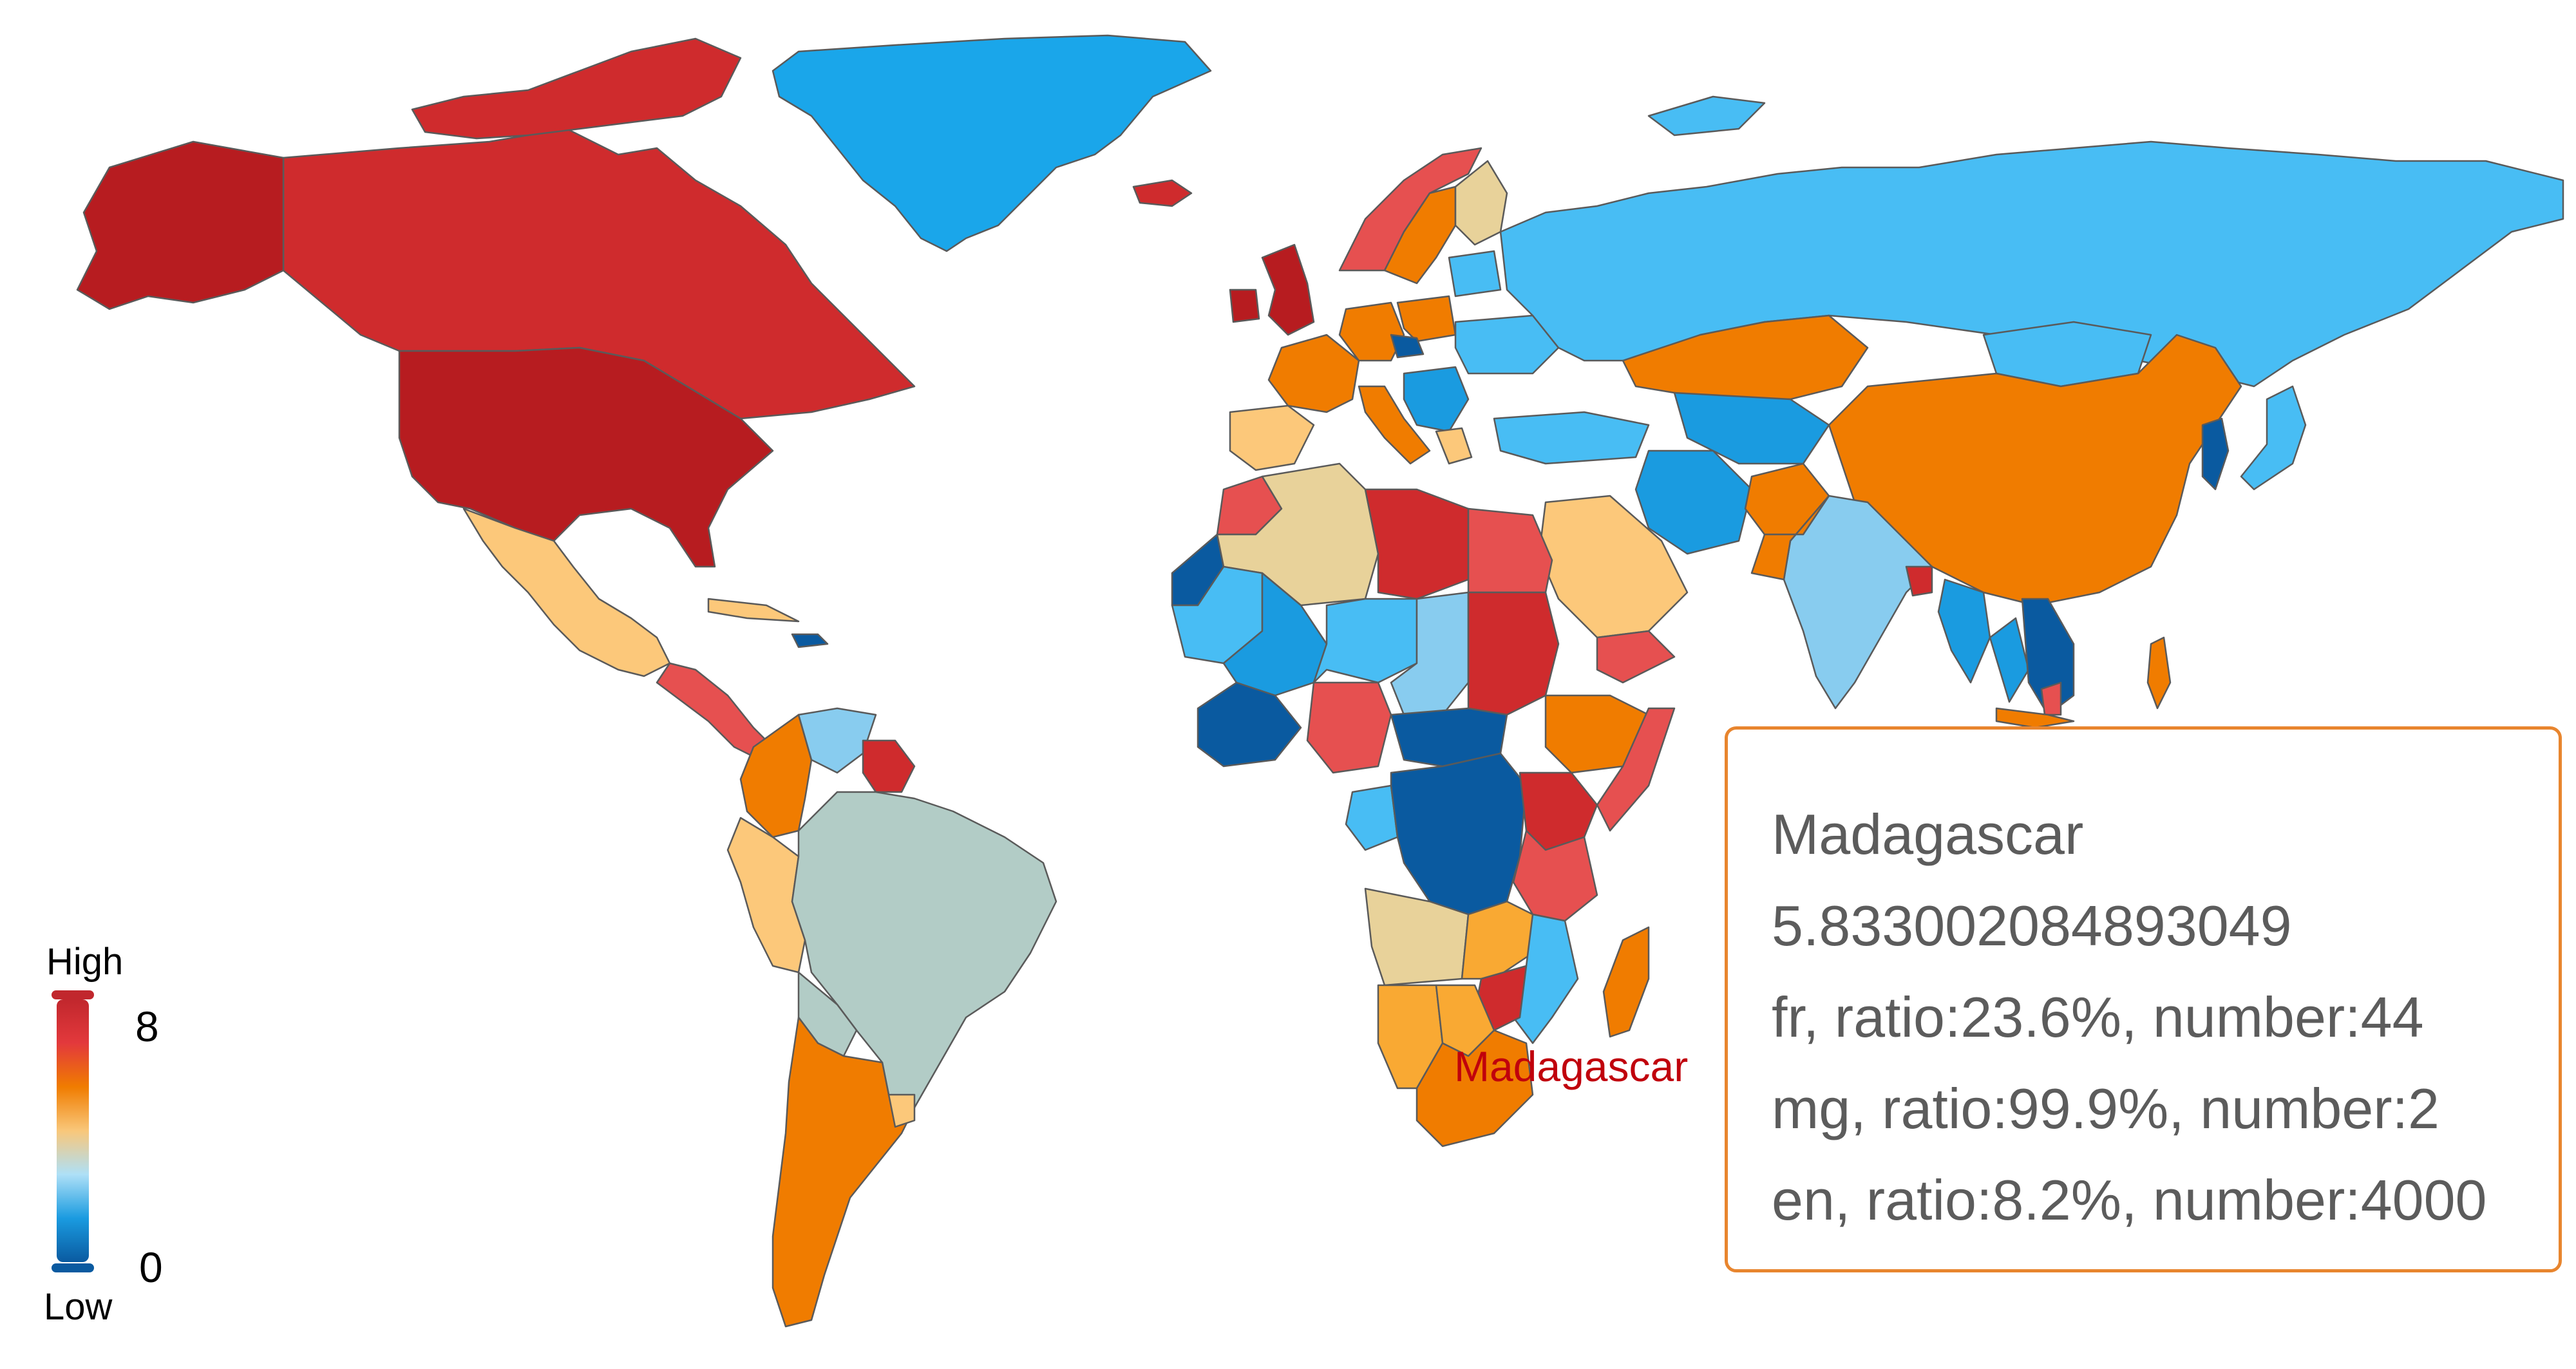 Image resolution: width=2576 pixels, height=1369 pixels. I want to click on country-libya, so click(1417, 544).